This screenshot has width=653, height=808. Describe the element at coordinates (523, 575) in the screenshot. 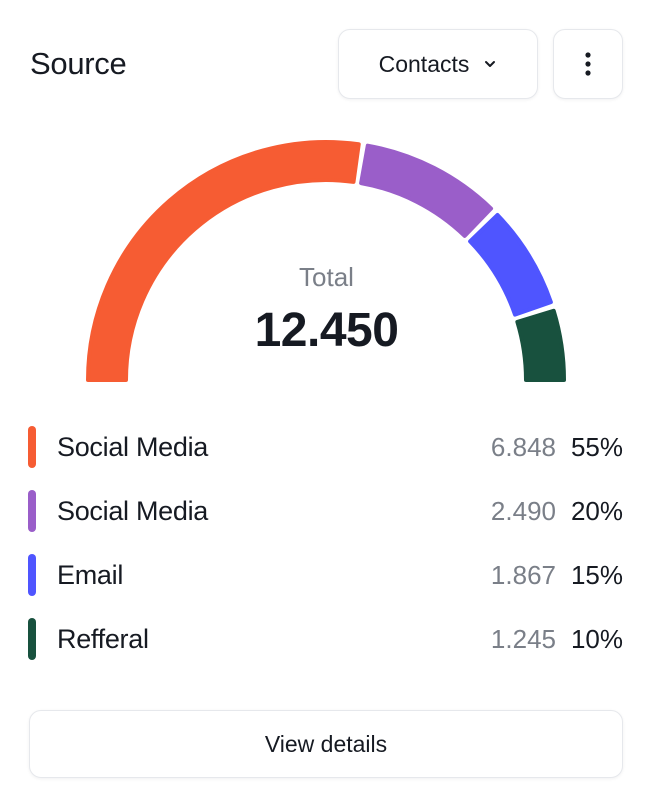

I see `legend-value: 1.867` at that location.